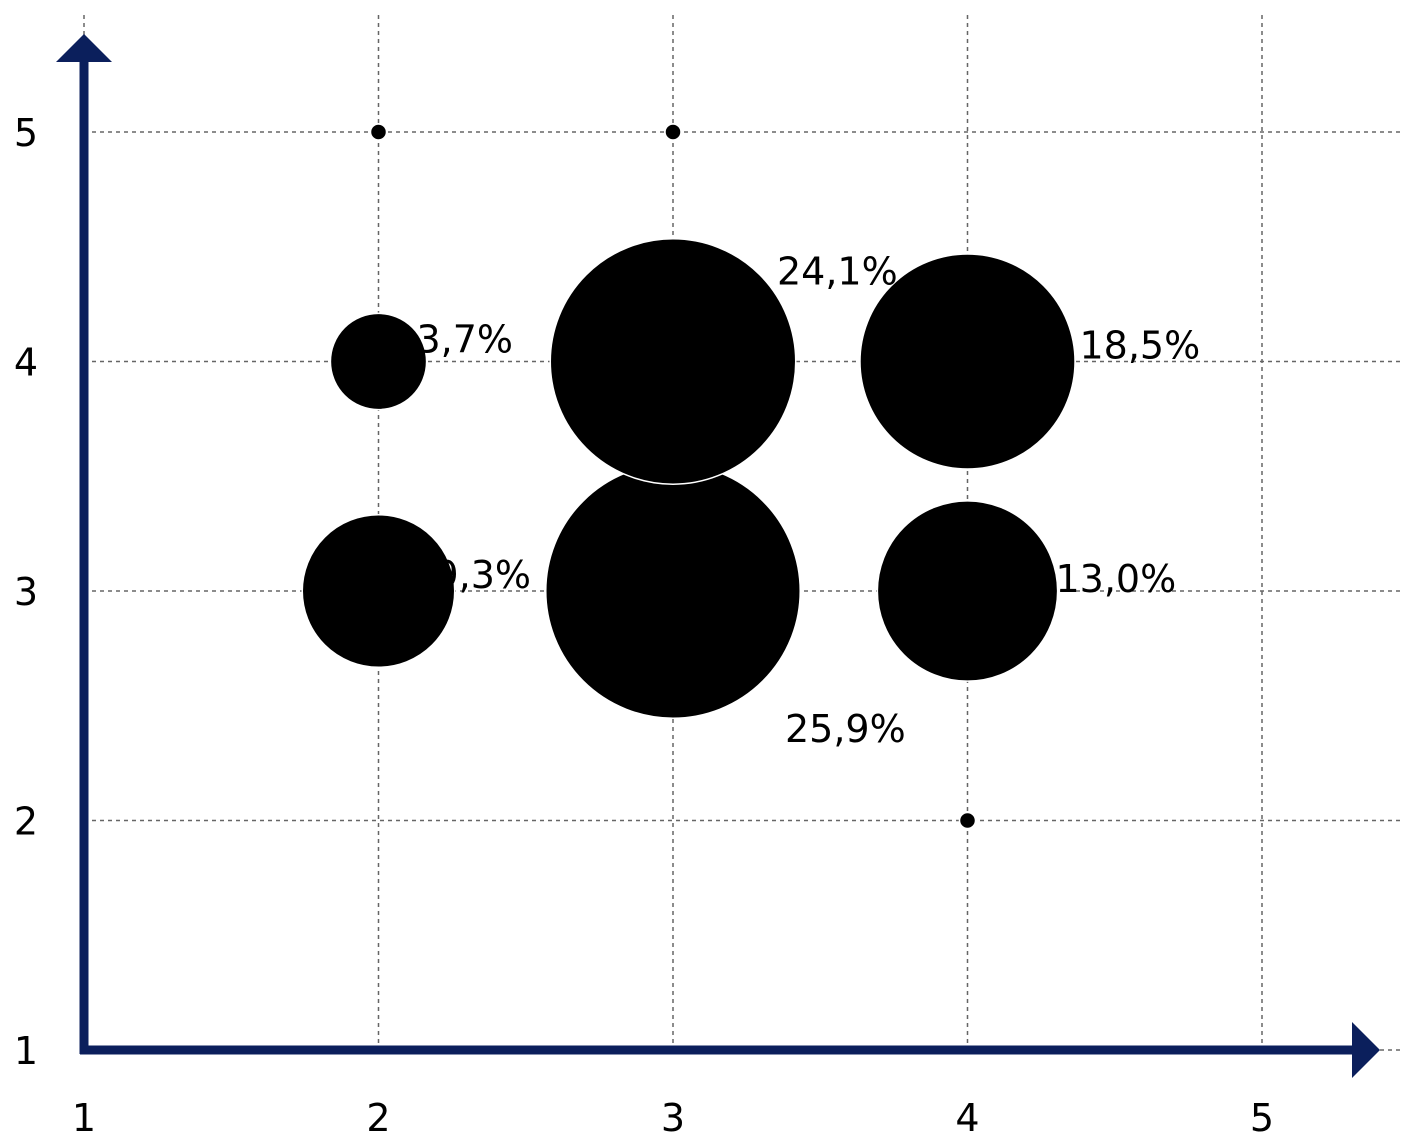 The height and width of the screenshot is (1138, 1401). I want to click on y-tick-label: 1, so click(26, 1051).